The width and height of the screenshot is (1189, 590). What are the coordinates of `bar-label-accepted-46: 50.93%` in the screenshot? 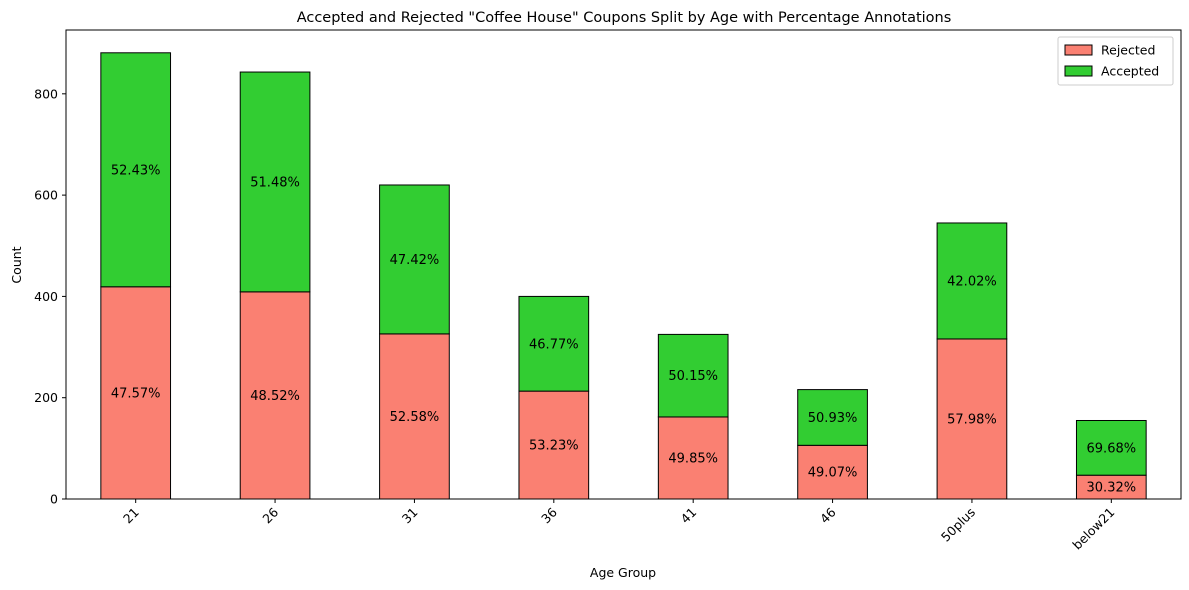 It's located at (833, 418).